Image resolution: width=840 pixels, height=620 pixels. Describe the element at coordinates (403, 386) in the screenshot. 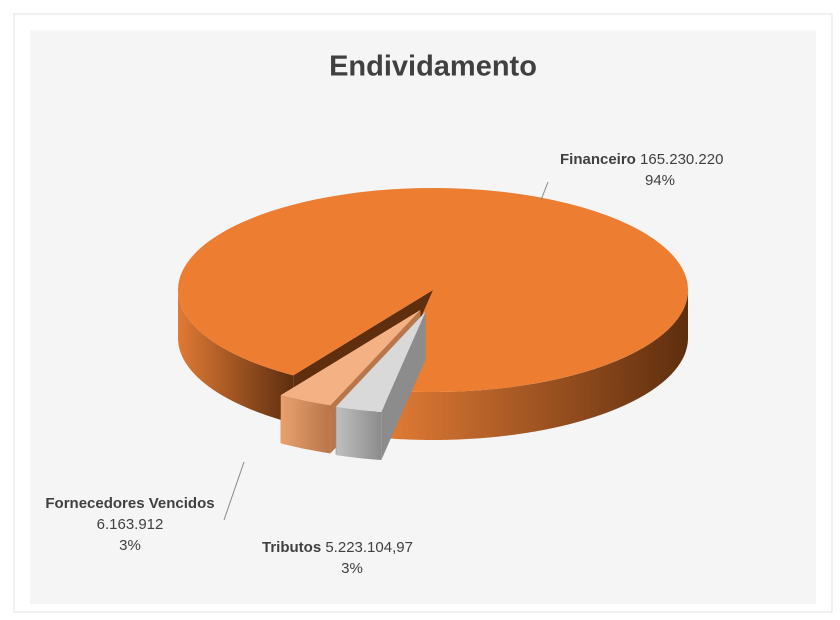

I see `slice-cut-face` at that location.